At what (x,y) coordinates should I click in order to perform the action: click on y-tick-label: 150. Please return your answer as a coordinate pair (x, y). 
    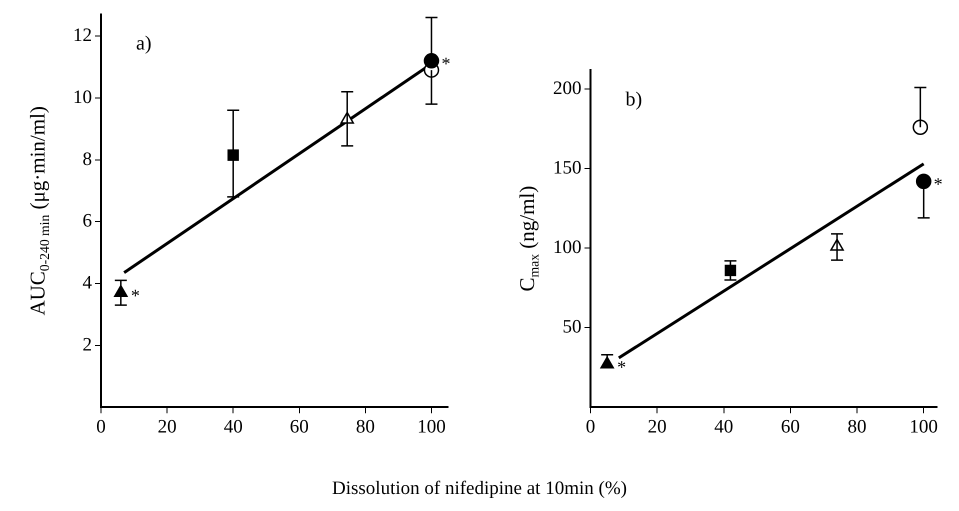
    Looking at the image, I should click on (567, 168).